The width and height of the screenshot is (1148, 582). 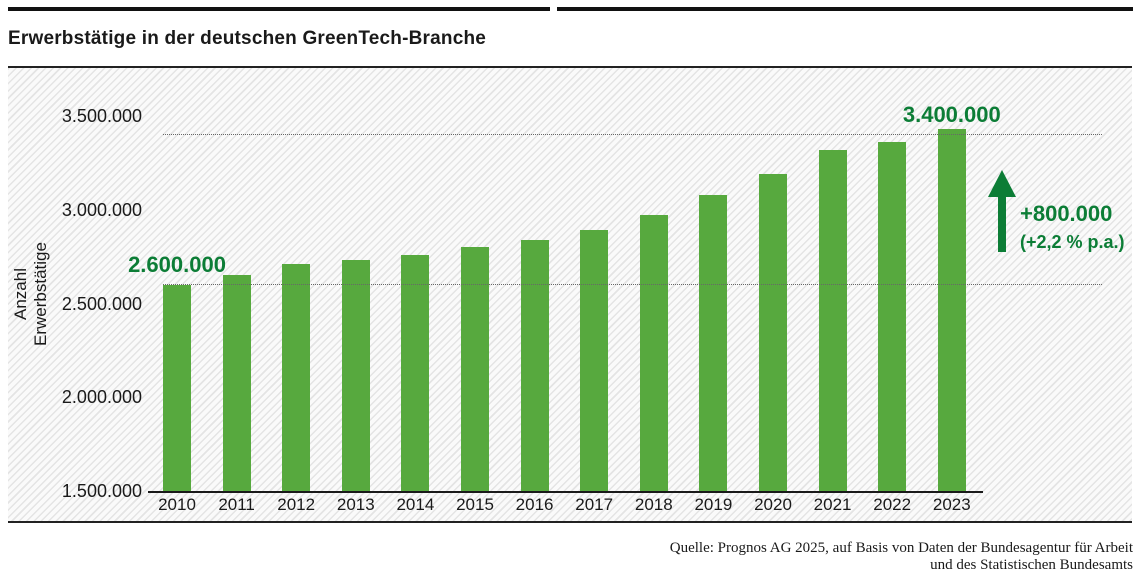 I want to click on reference-line-2010, so click(x=632, y=284).